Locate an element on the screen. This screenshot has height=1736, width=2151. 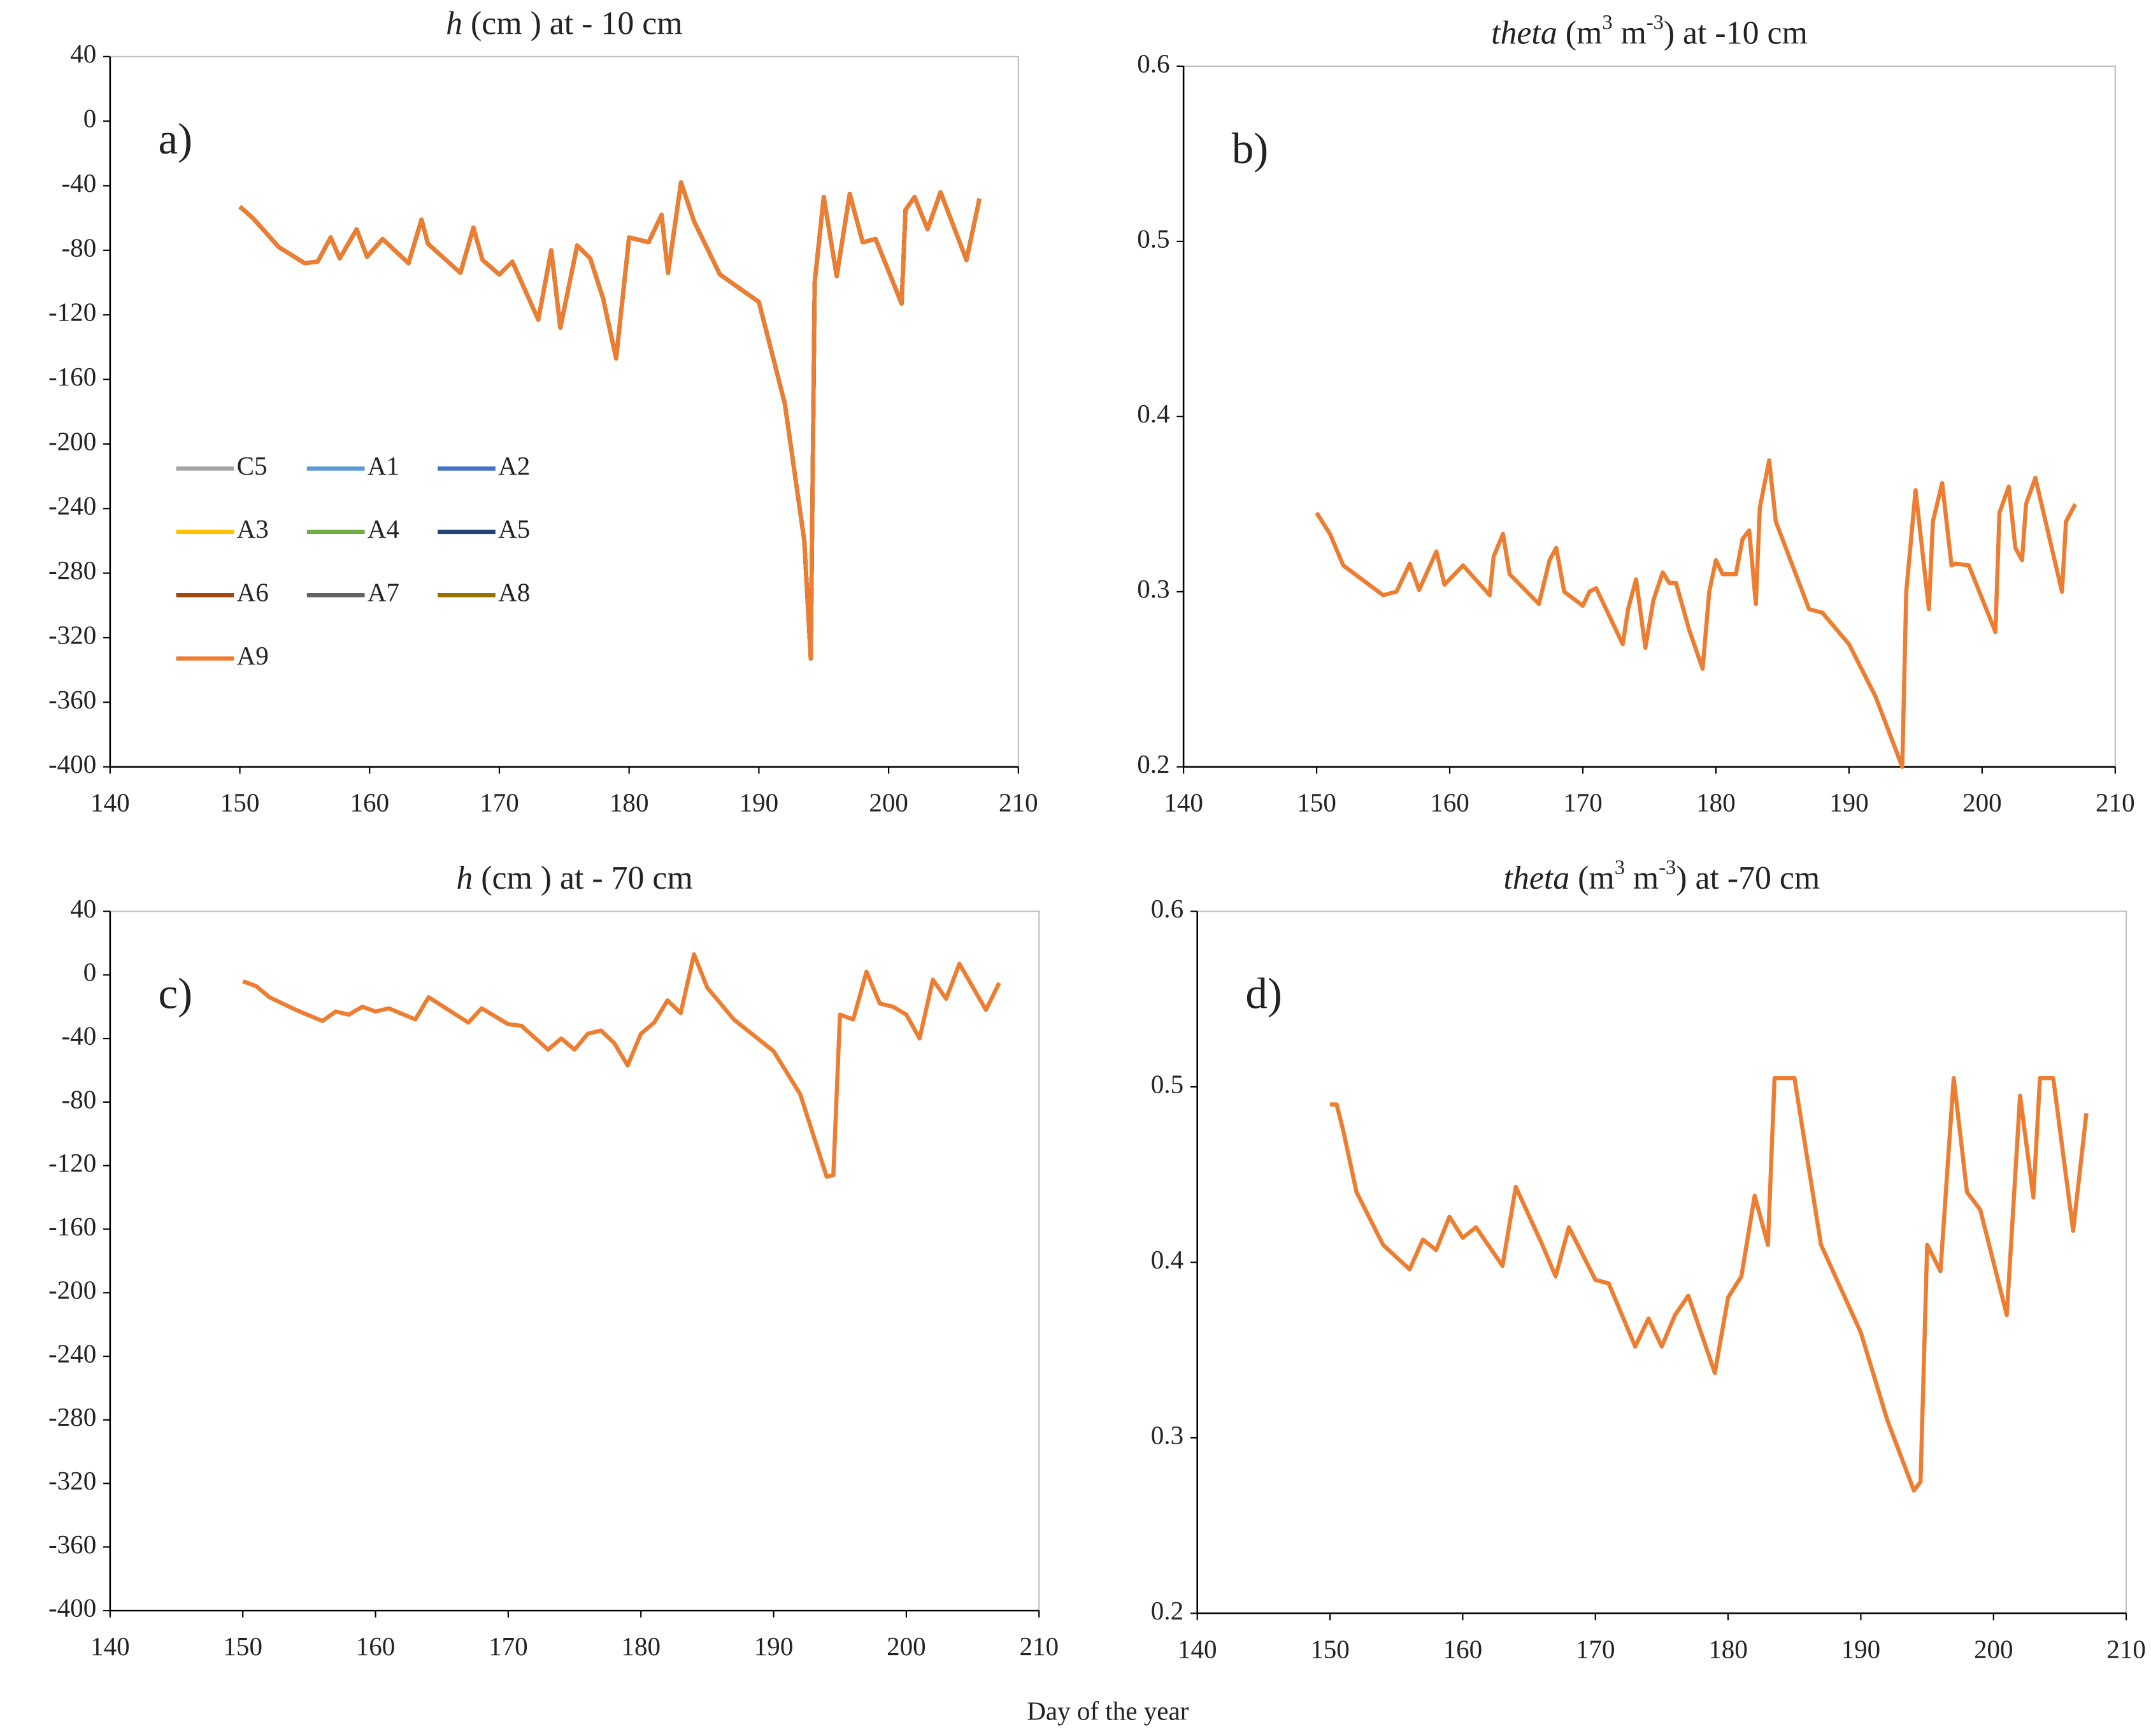
chart-title: theta (m3 m-3) at -10 cm is located at coordinates (1649, 31).